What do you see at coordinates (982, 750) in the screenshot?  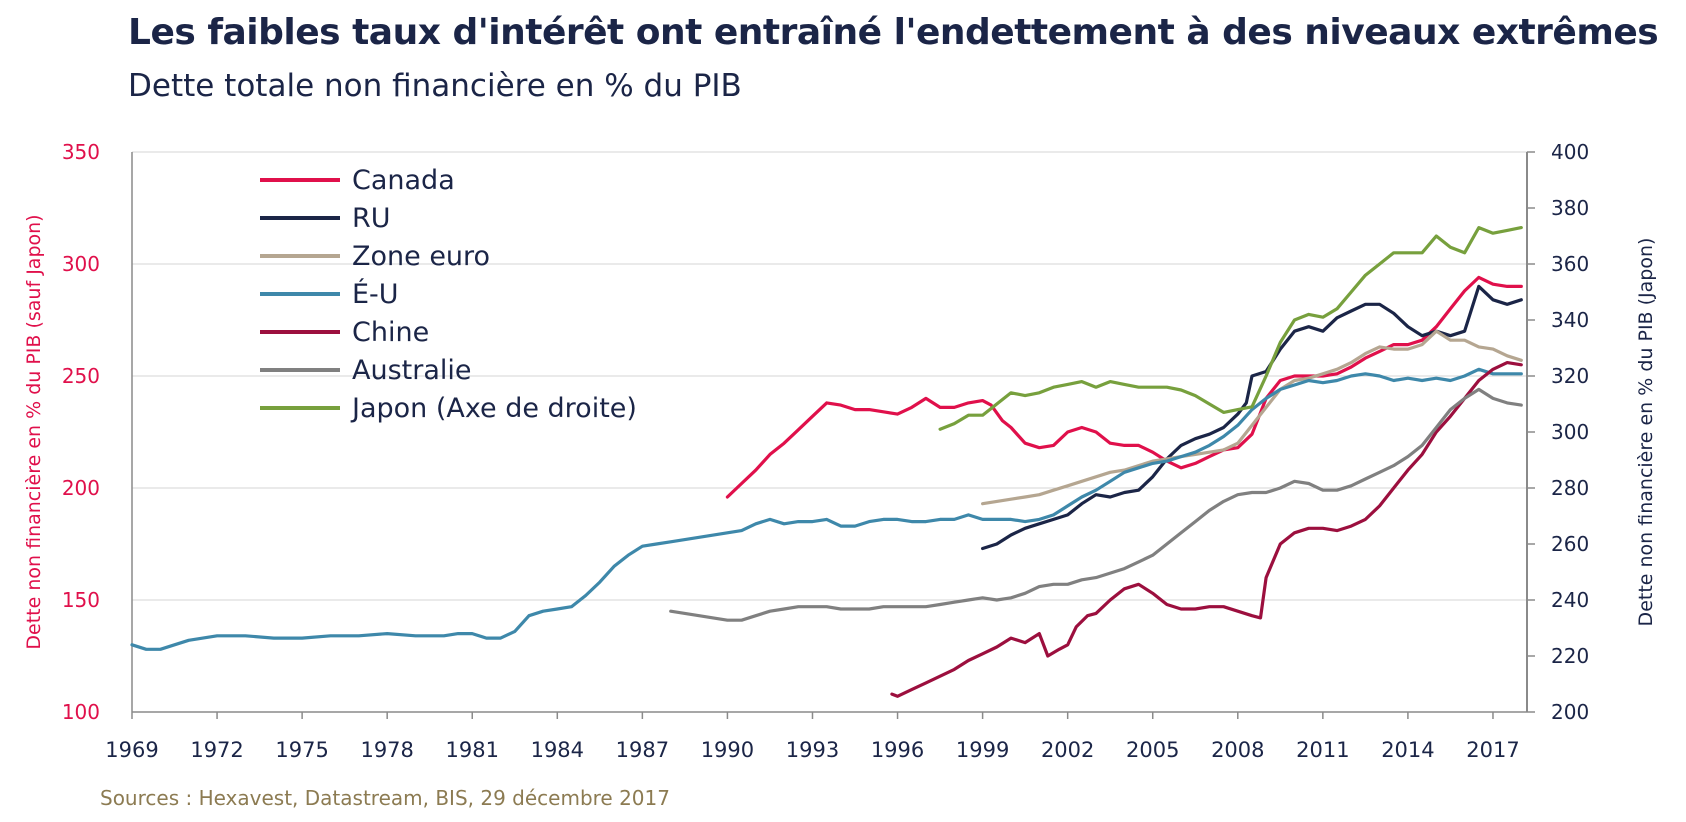 I see `x-tick-label: 1999` at bounding box center [982, 750].